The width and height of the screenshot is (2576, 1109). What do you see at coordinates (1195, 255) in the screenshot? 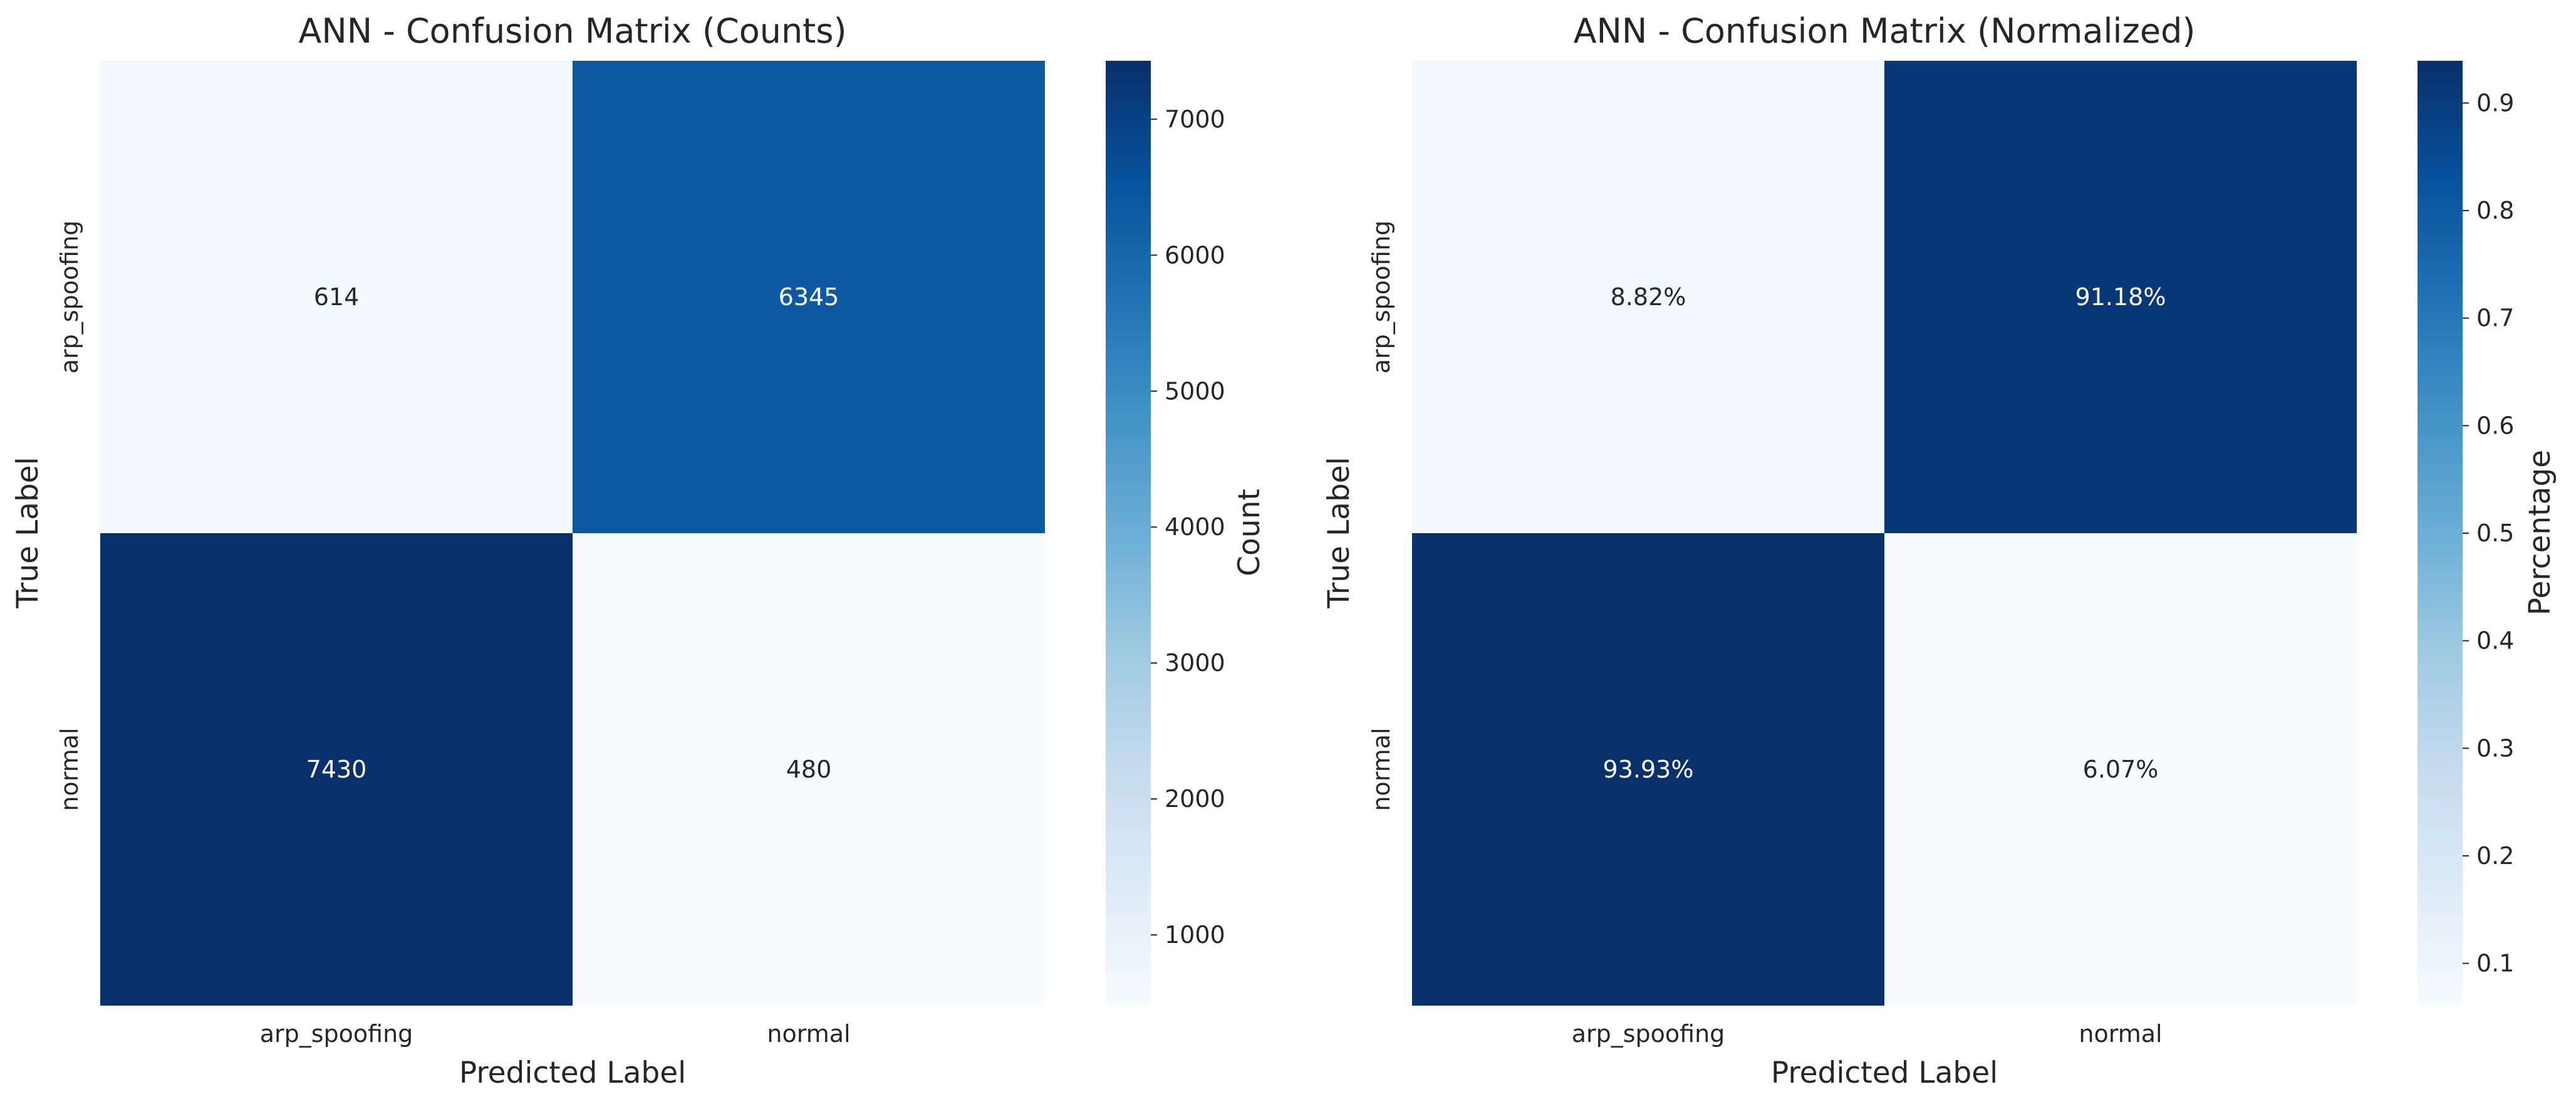
I see `colorbar-tick-label: 6000` at bounding box center [1195, 255].